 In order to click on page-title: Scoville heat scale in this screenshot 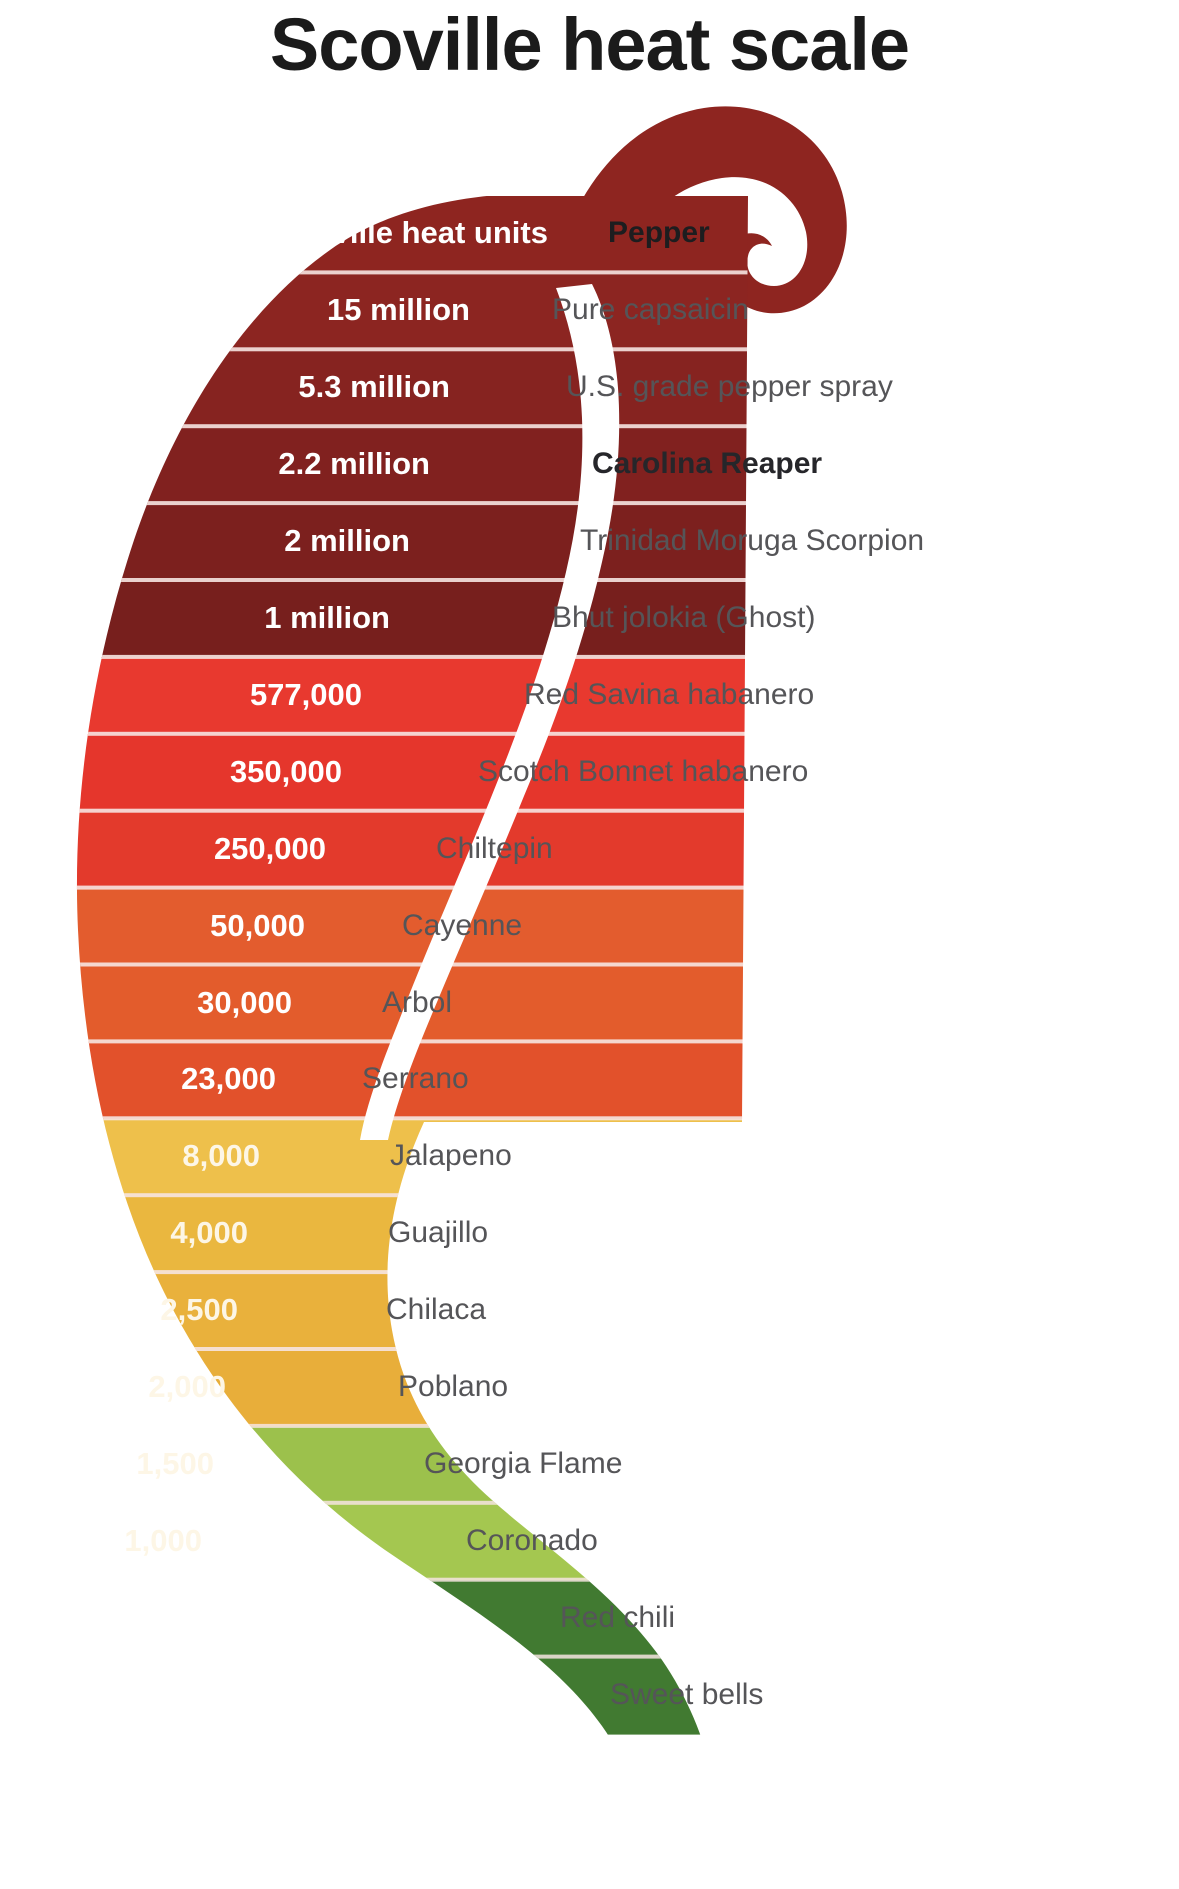, I will do `click(589, 44)`.